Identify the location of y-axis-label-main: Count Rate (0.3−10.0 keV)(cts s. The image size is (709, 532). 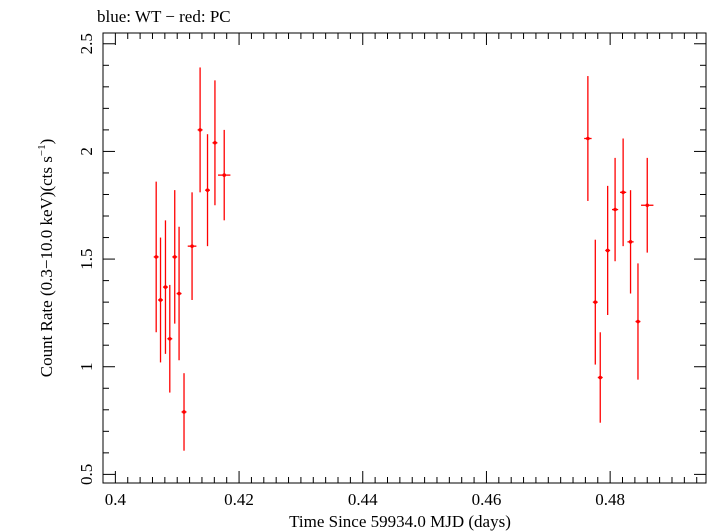
(46, 266).